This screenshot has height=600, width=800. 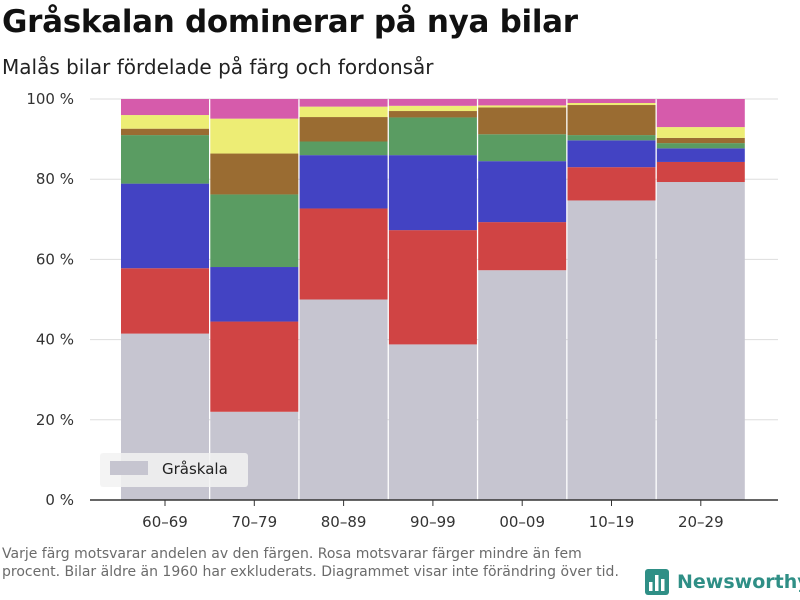 I want to click on bar-segment-1-20–29, so click(x=700, y=341).